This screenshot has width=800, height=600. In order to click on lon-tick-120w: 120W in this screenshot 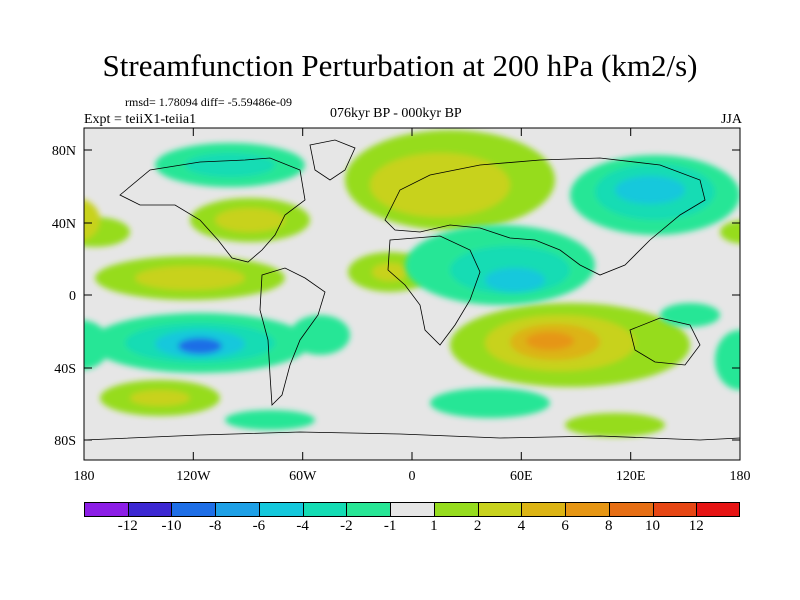, I will do `click(193, 476)`.